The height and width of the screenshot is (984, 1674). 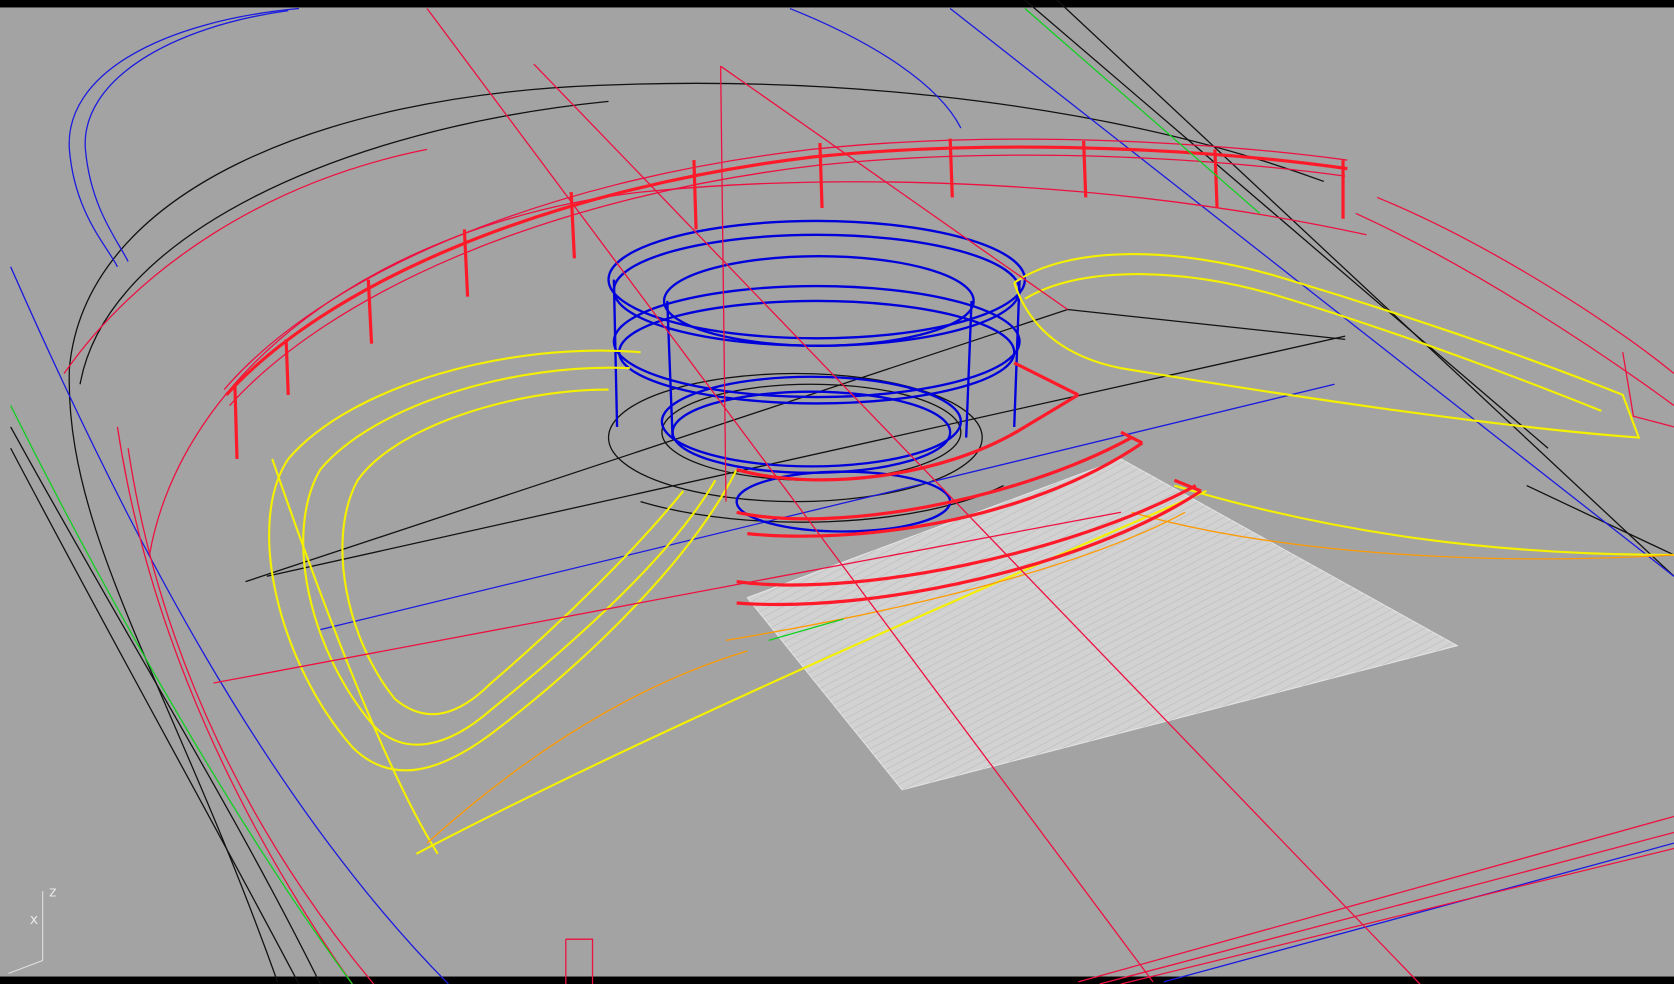 I want to click on axis-label-z: z, so click(x=52, y=892).